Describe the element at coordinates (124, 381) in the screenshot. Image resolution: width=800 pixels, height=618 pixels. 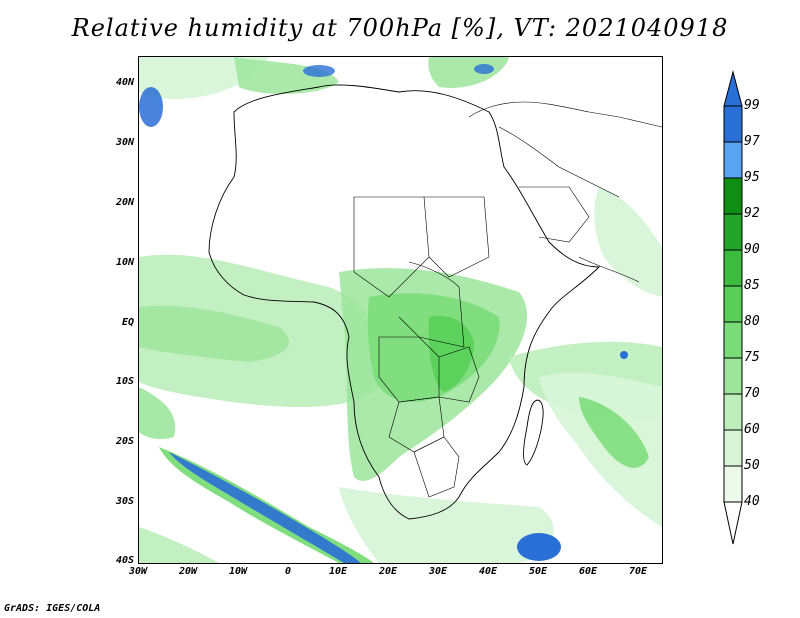
I see `lat-label-10s: 10S` at that location.